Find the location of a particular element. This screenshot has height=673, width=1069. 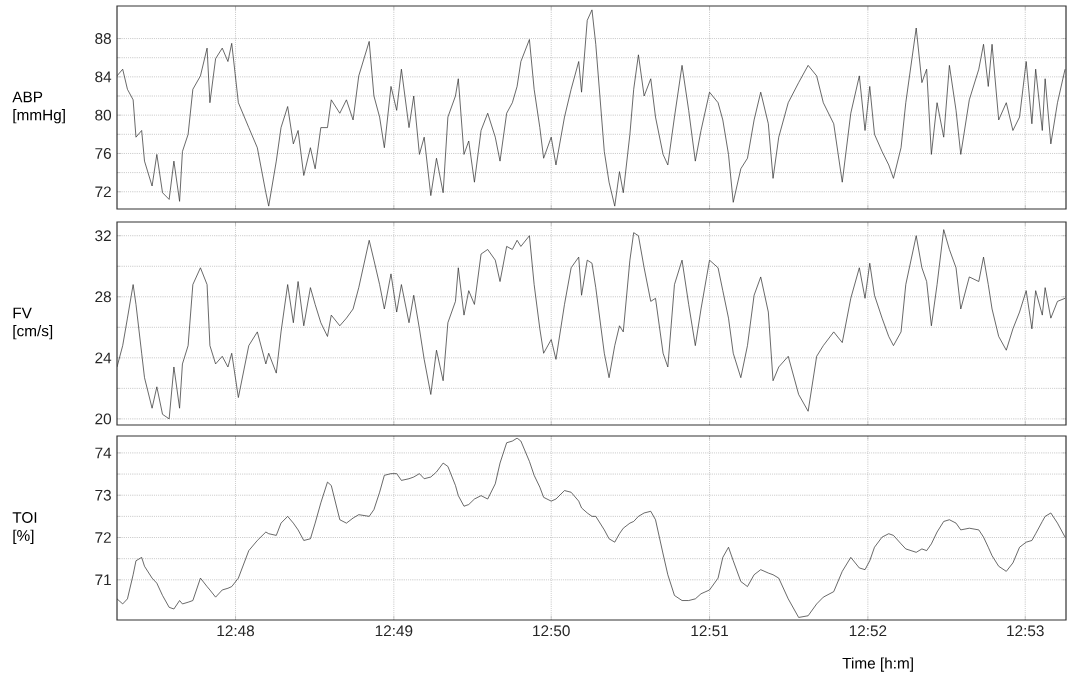

y-tick-label: 88 is located at coordinates (103, 38).